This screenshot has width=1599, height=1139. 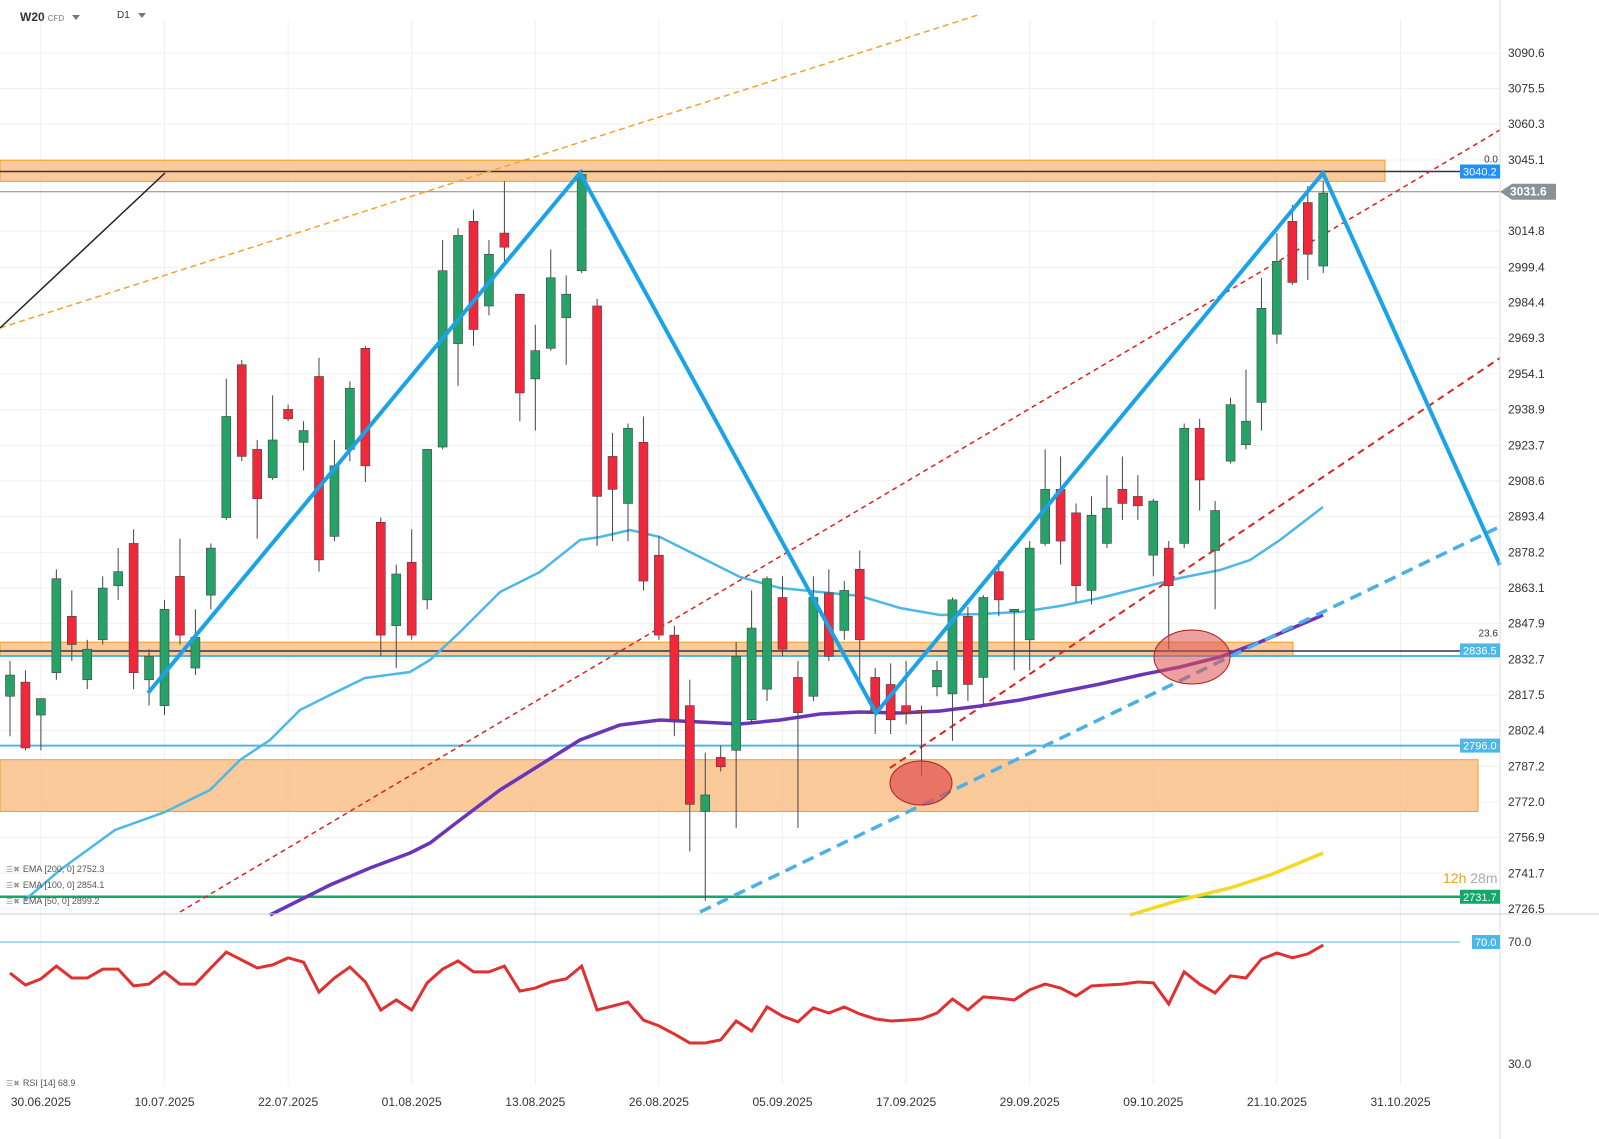 I want to click on legend-label: EMA [50, 0] 2899.2, so click(x=61, y=901).